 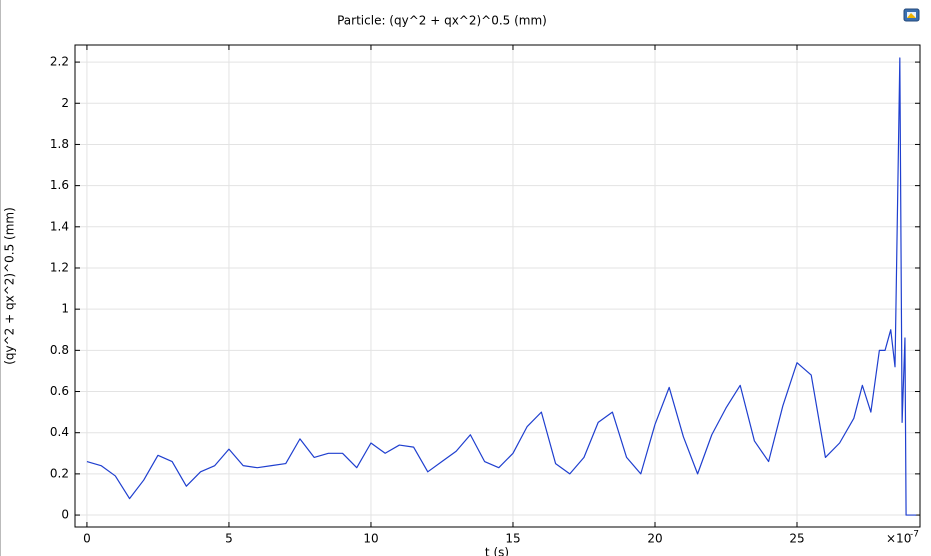 What do you see at coordinates (654, 539) in the screenshot?
I see `x-tick-label: 20` at bounding box center [654, 539].